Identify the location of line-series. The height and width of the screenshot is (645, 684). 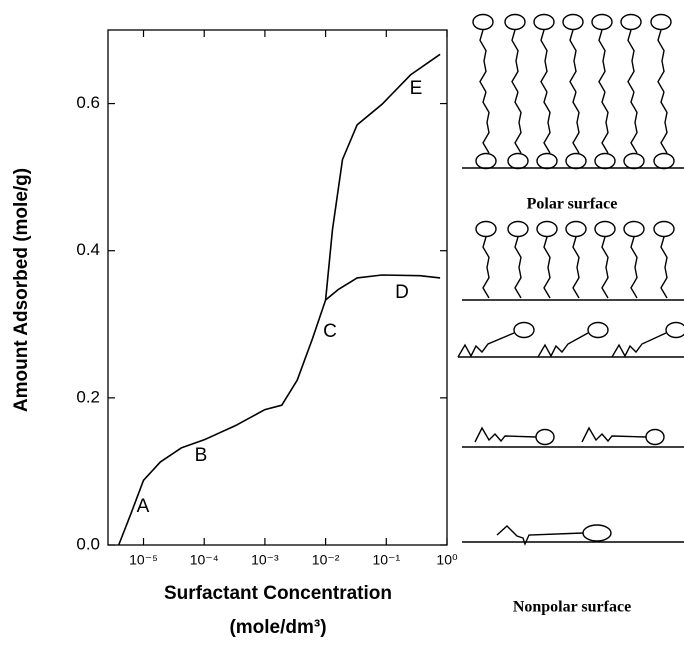
(383, 287).